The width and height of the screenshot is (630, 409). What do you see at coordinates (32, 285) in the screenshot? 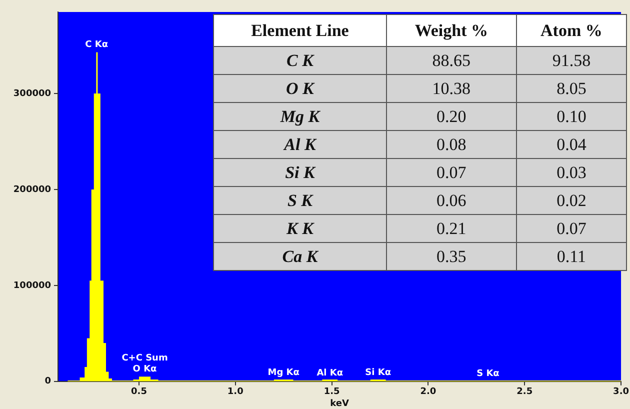
I see `y-tick-label: 100000` at bounding box center [32, 285].